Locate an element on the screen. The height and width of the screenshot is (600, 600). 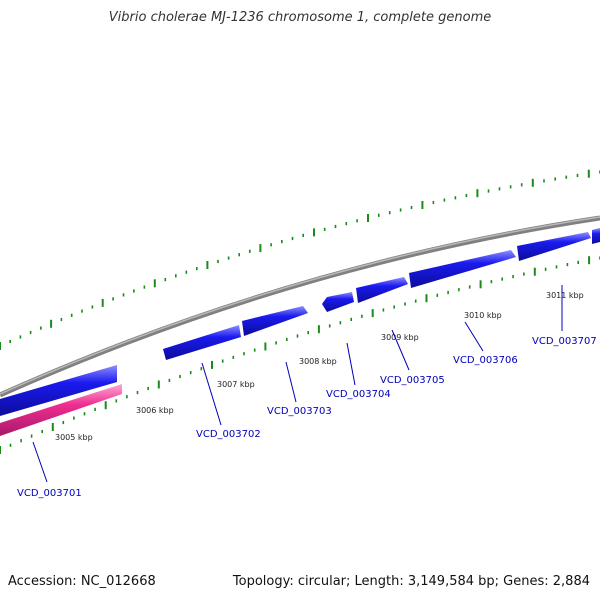
accession-text: Accession: NC_012668 is located at coordinates (82, 581).